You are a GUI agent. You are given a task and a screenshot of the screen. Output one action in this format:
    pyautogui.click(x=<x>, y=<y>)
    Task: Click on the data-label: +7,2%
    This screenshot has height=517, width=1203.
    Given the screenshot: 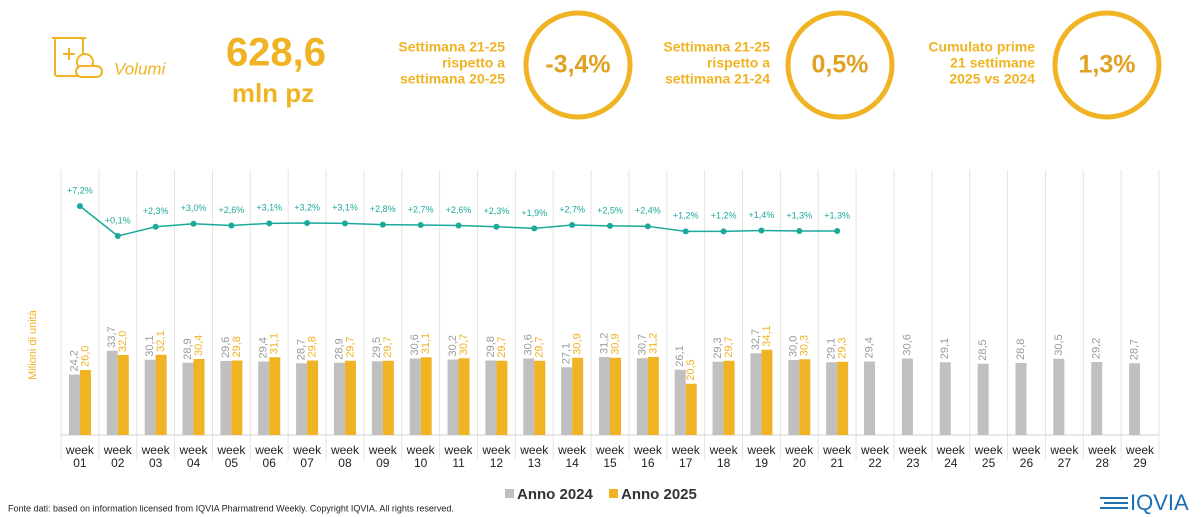 What is the action you would take?
    pyautogui.click(x=80, y=190)
    